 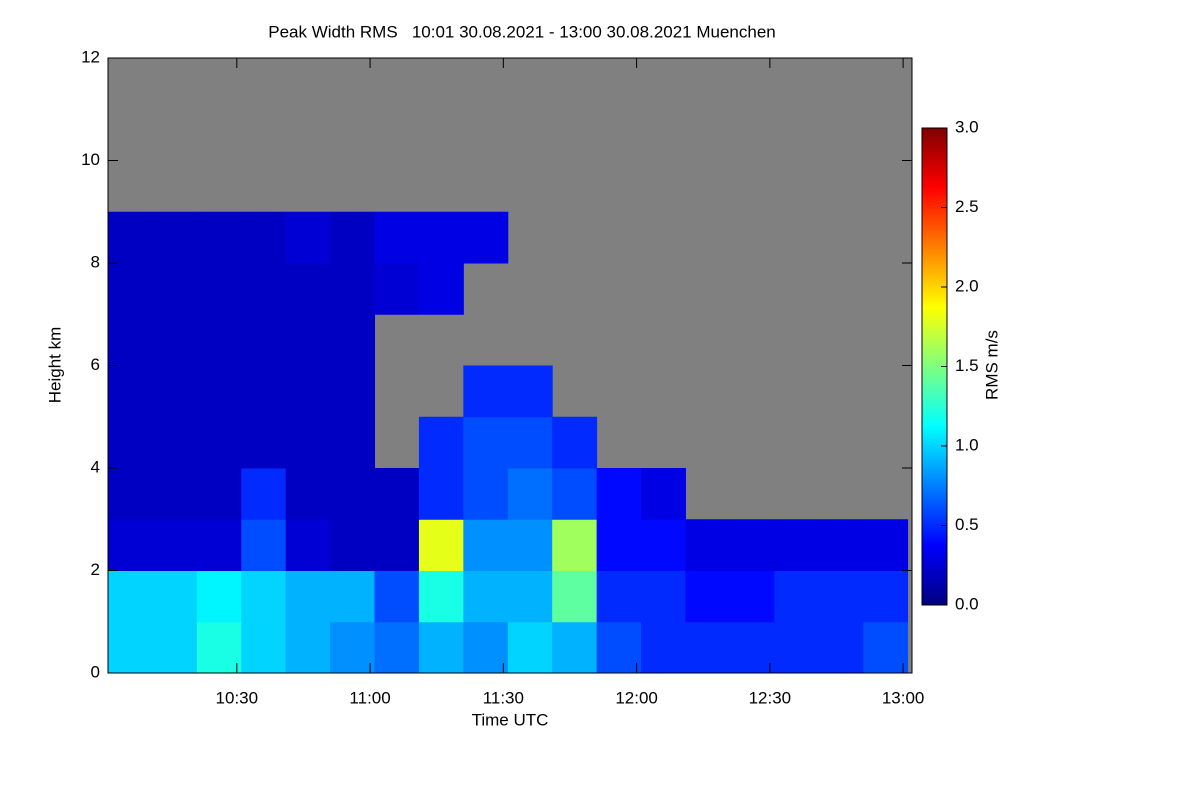 What do you see at coordinates (95, 466) in the screenshot?
I see `y-tick-label: 4` at bounding box center [95, 466].